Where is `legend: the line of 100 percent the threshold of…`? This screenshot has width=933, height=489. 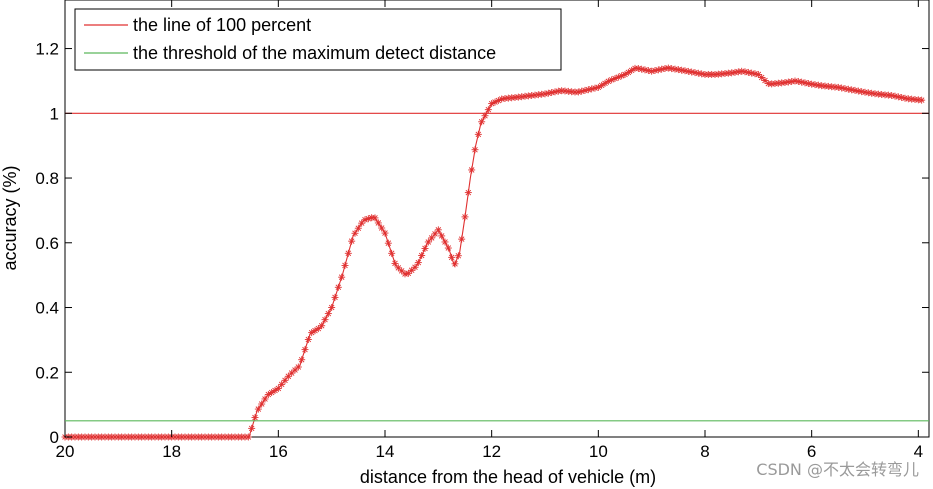 legend: the line of 100 percent the threshold of… is located at coordinates (318, 39).